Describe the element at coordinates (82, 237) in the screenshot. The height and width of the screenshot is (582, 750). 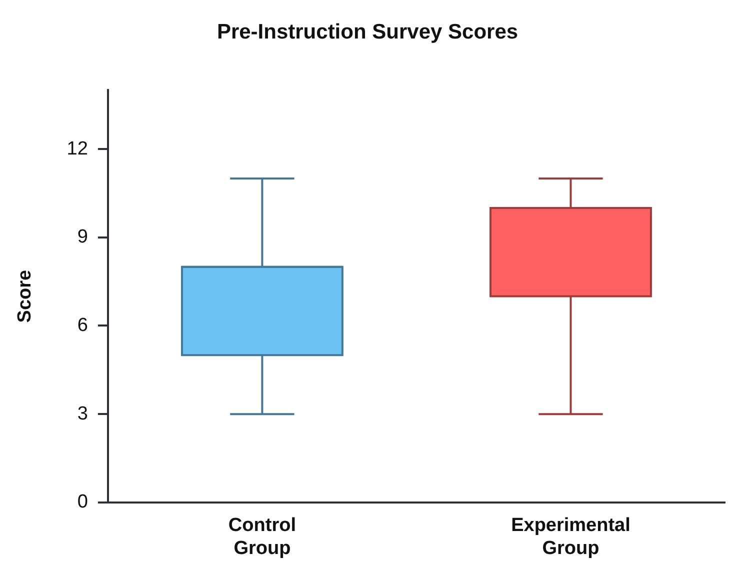
I see `y-tick-label: 9` at that location.